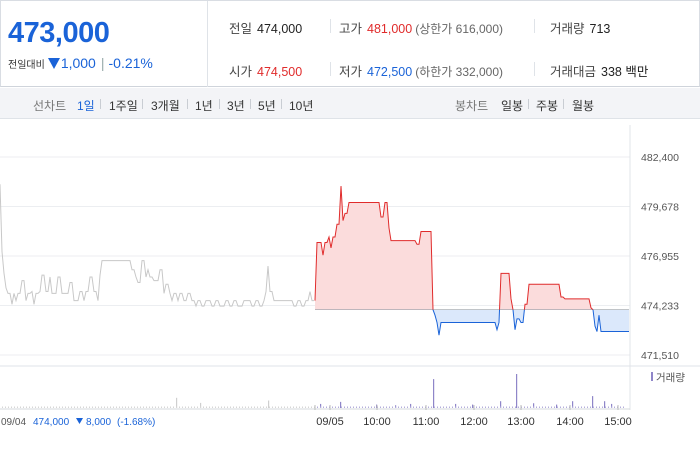 The width and height of the screenshot is (700, 450). What do you see at coordinates (618, 422) in the screenshot?
I see `x-tick-label: 15:00` at bounding box center [618, 422].